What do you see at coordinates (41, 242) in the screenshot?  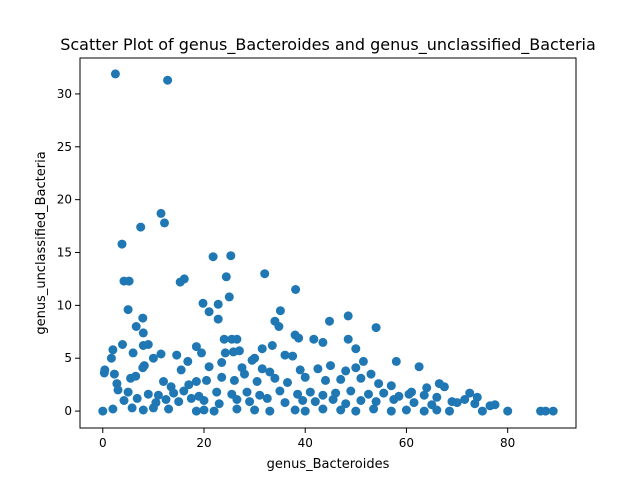 I see `y-axis-label: genus_unclassified_Bacteria` at bounding box center [41, 242].